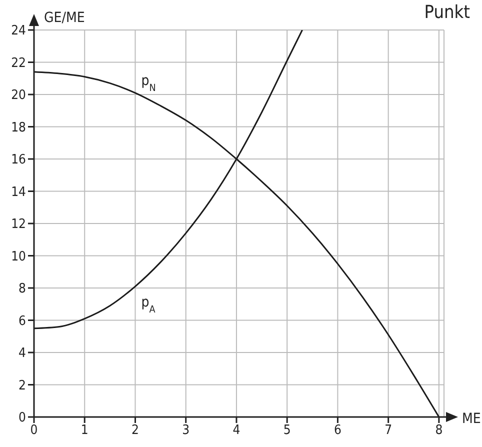 Image resolution: width=482 pixels, height=447 pixels. I want to click on text: Punkt, so click(447, 12).